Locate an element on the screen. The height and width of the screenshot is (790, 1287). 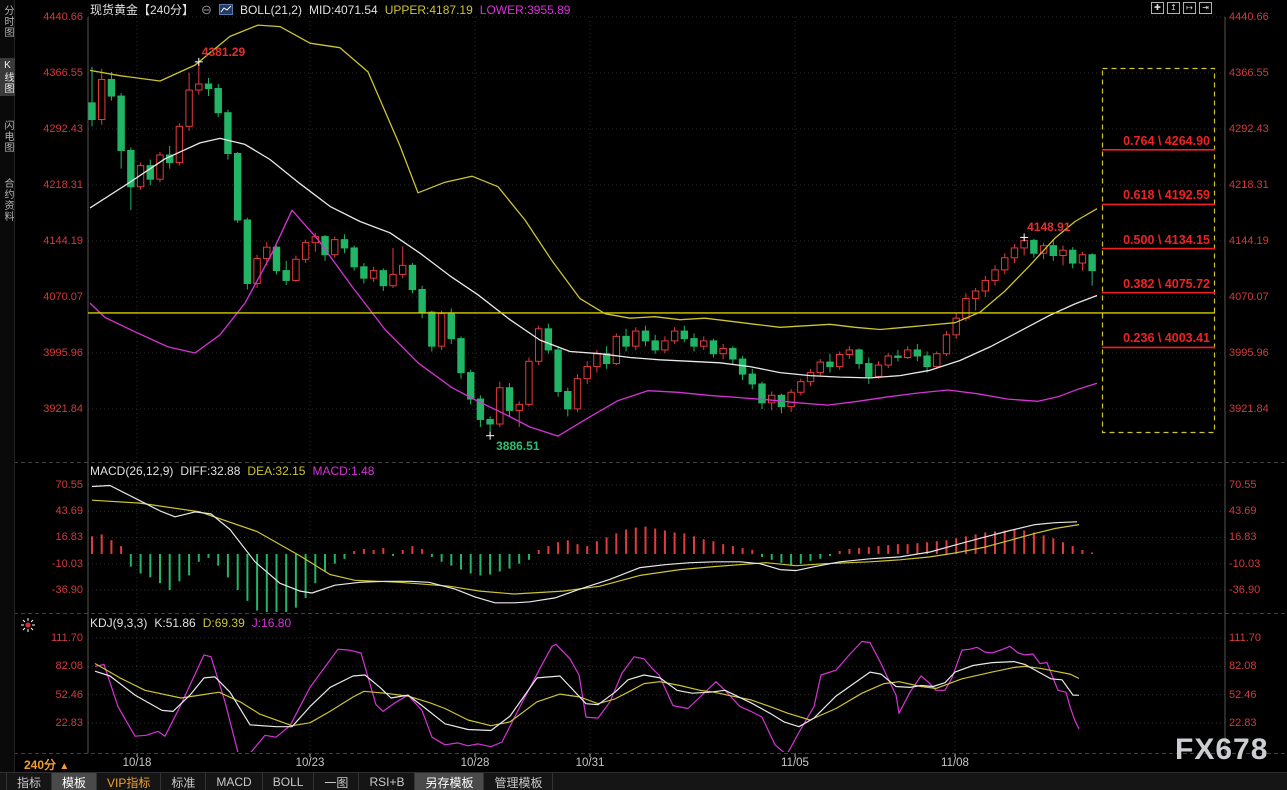
fib-level-label: 0.618 \ 4192.59 is located at coordinates (1166, 195).